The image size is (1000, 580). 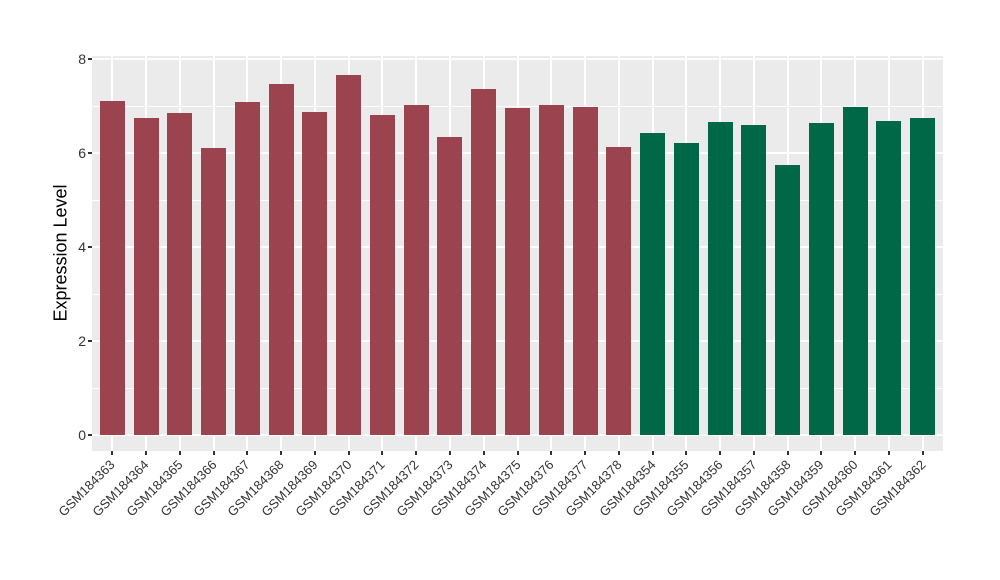 What do you see at coordinates (855, 270) in the screenshot?
I see `bar-GSM184360` at bounding box center [855, 270].